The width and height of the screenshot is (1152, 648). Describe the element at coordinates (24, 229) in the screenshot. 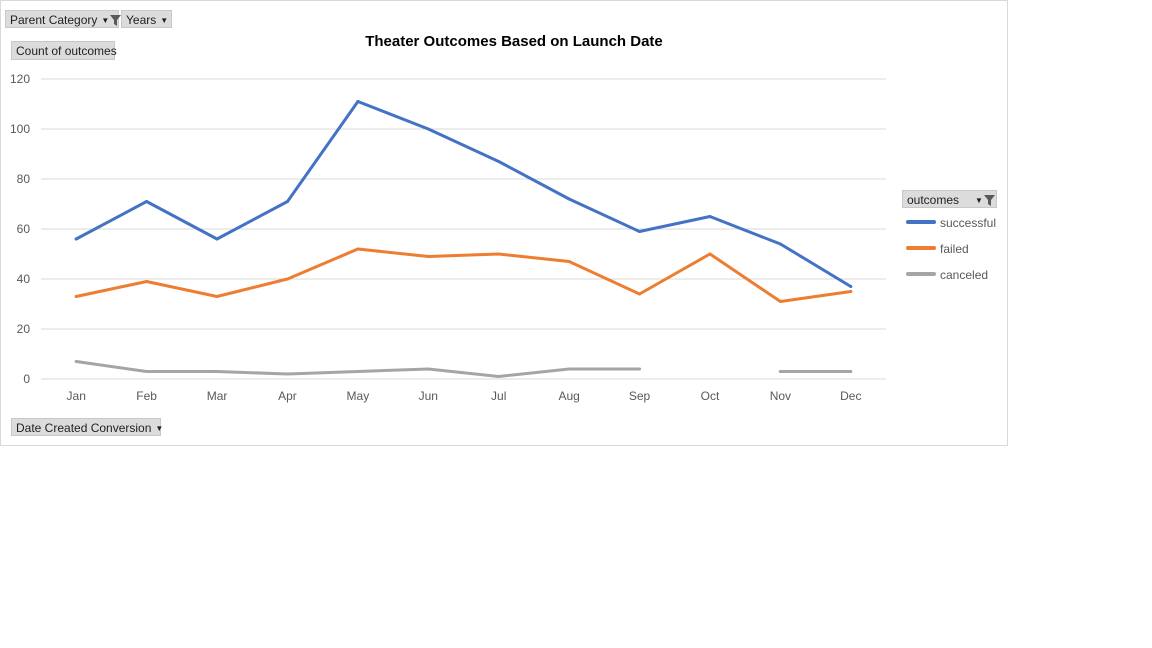

I see `y-tick-label-60: 60` at that location.